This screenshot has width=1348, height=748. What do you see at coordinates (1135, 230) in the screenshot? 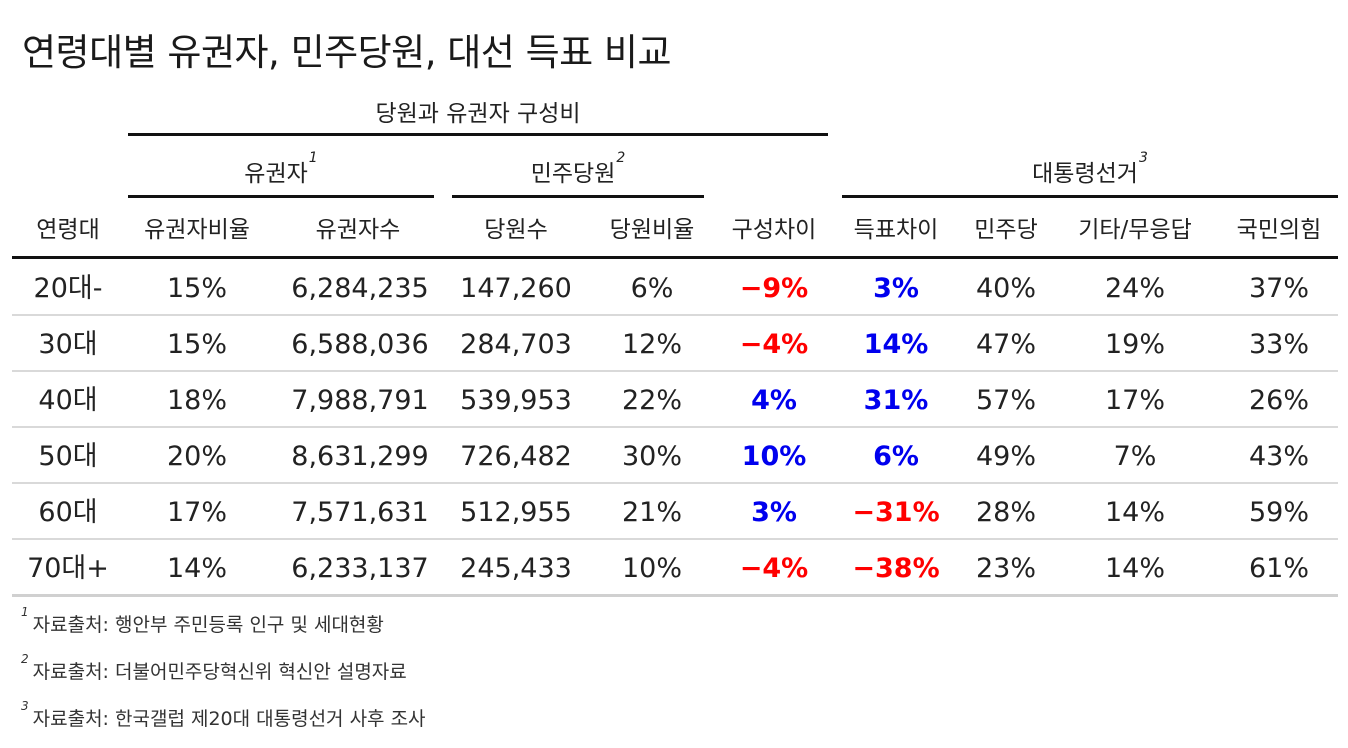
I see `colhead-other: 기타/무응답` at bounding box center [1135, 230].